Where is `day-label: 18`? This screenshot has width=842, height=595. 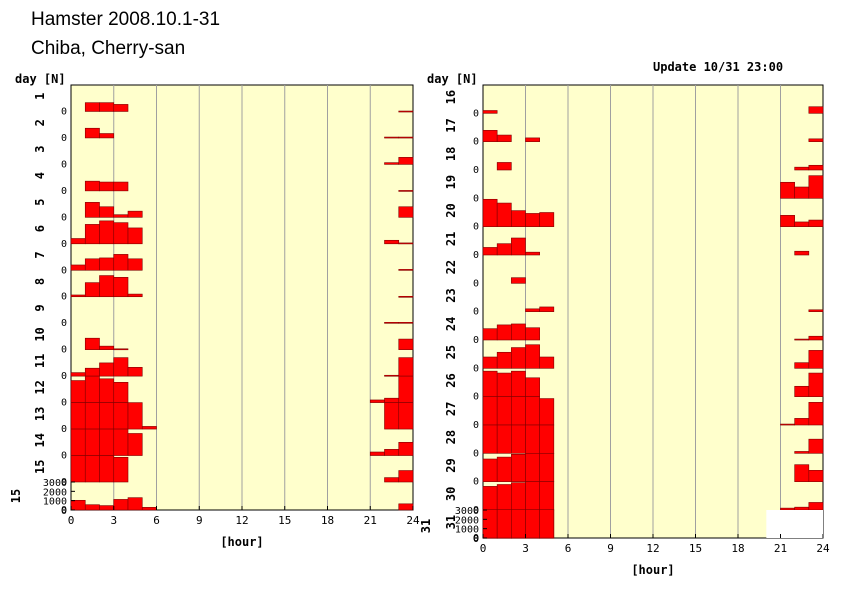 day-label: 18 is located at coordinates (451, 154).